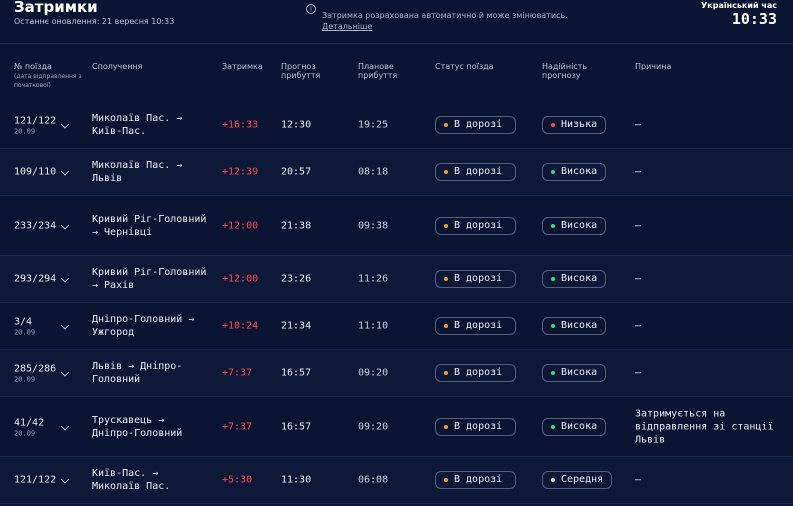 The width and height of the screenshot is (793, 506). Describe the element at coordinates (35, 279) in the screenshot. I see `train-number: 293/294` at that location.